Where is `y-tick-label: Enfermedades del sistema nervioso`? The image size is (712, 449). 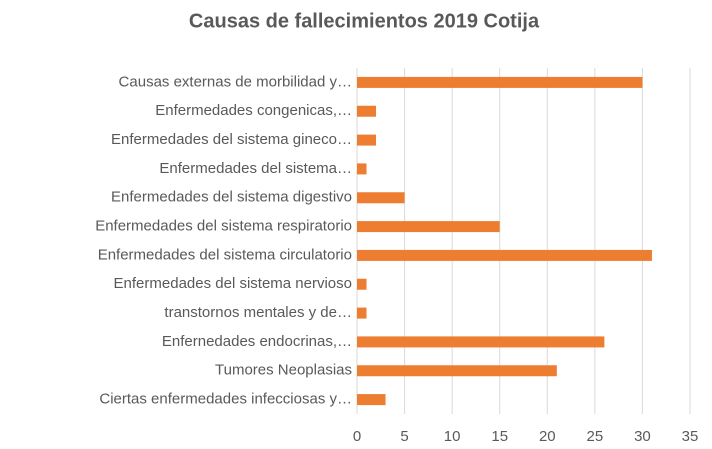
y-tick-label: Enfermedades del sistema nervioso is located at coordinates (233, 283).